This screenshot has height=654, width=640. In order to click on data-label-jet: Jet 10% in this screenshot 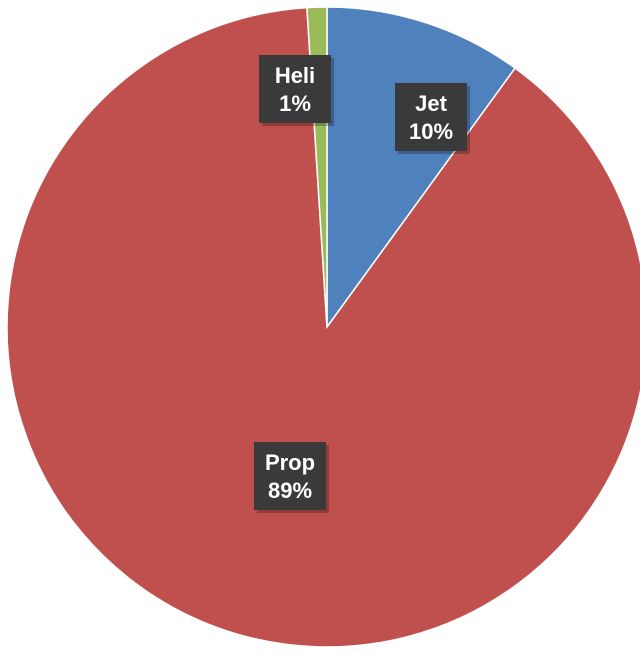, I will do `click(432, 118)`.